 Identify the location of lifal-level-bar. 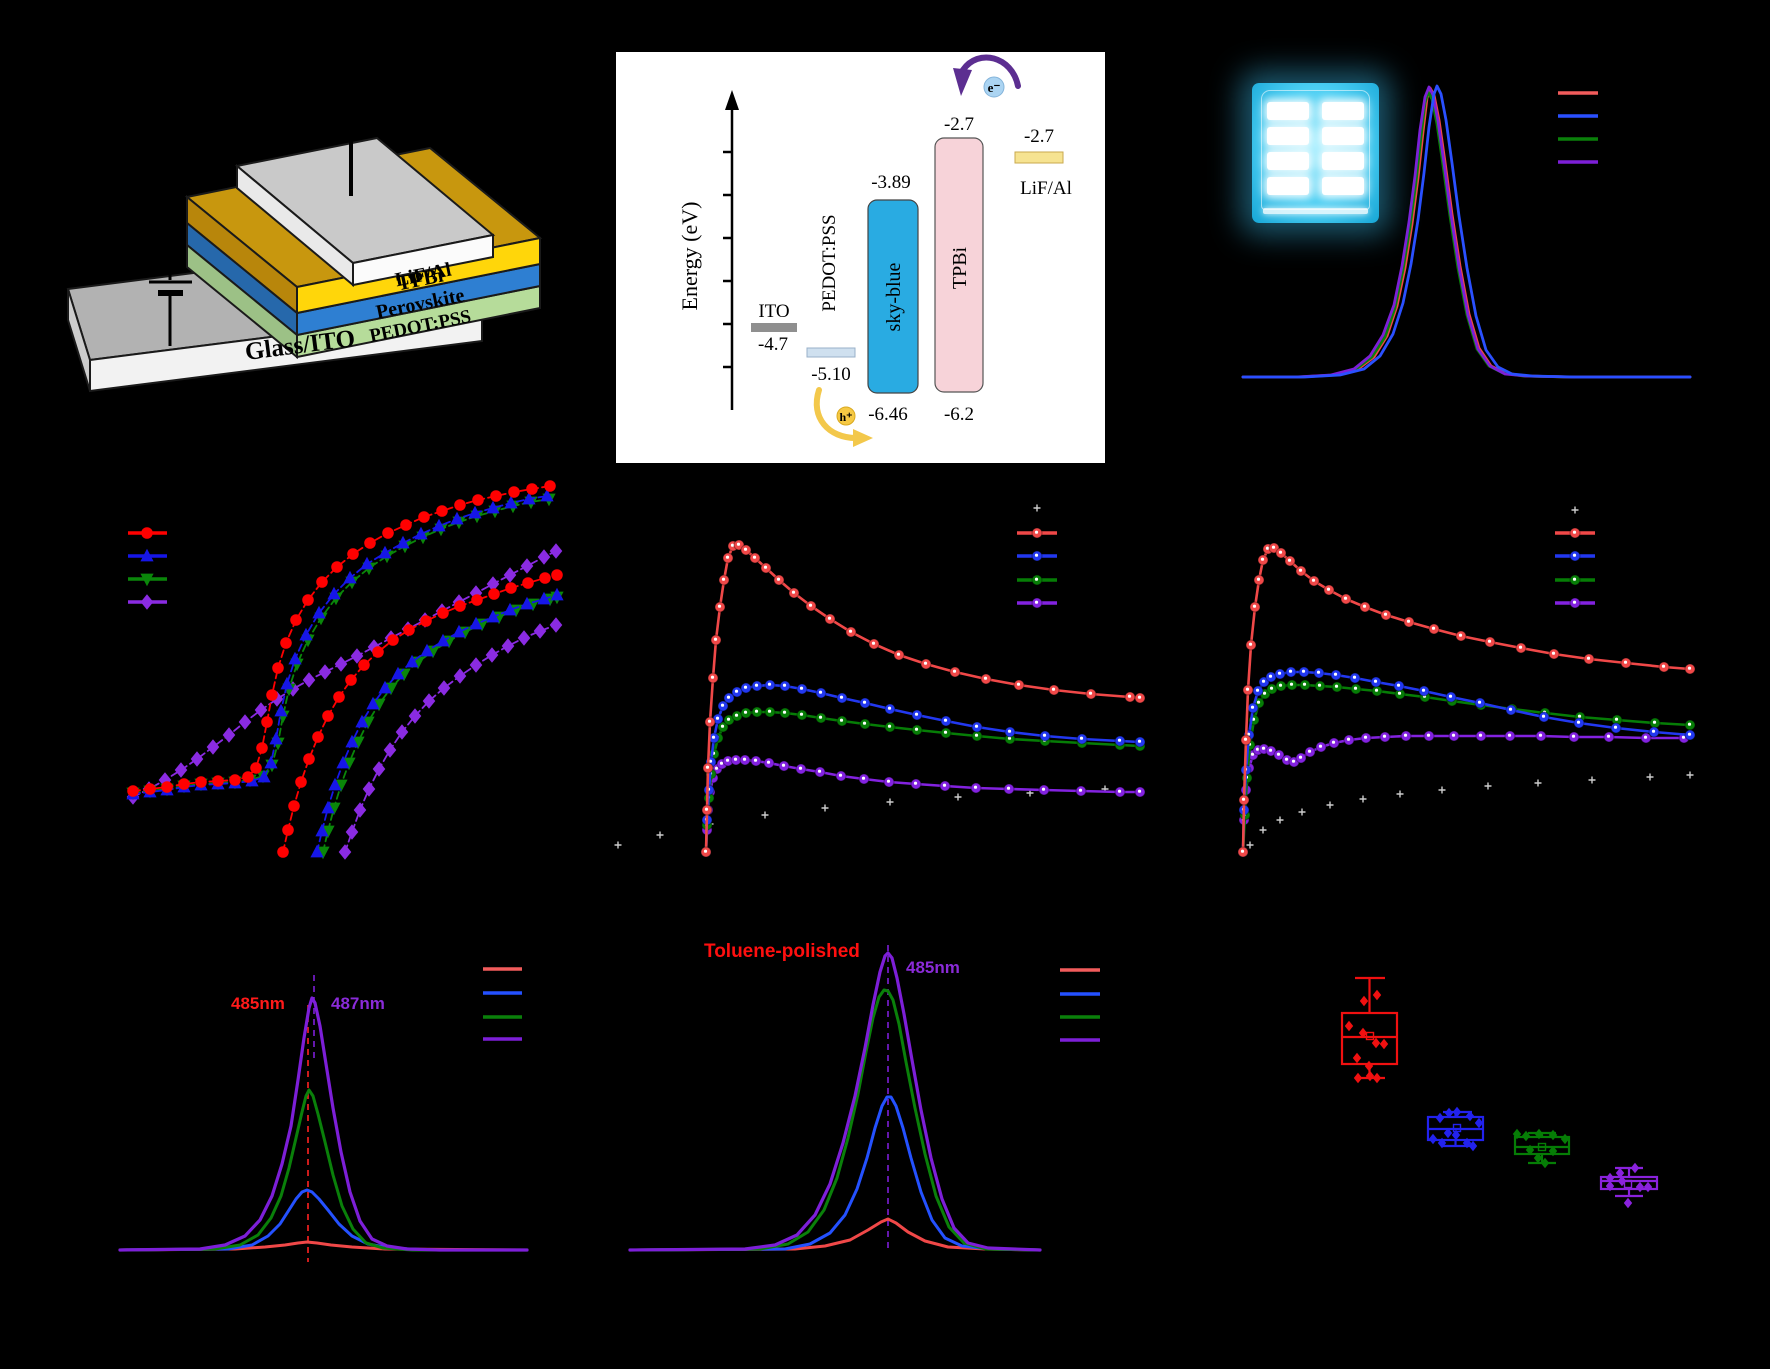
(1039, 157).